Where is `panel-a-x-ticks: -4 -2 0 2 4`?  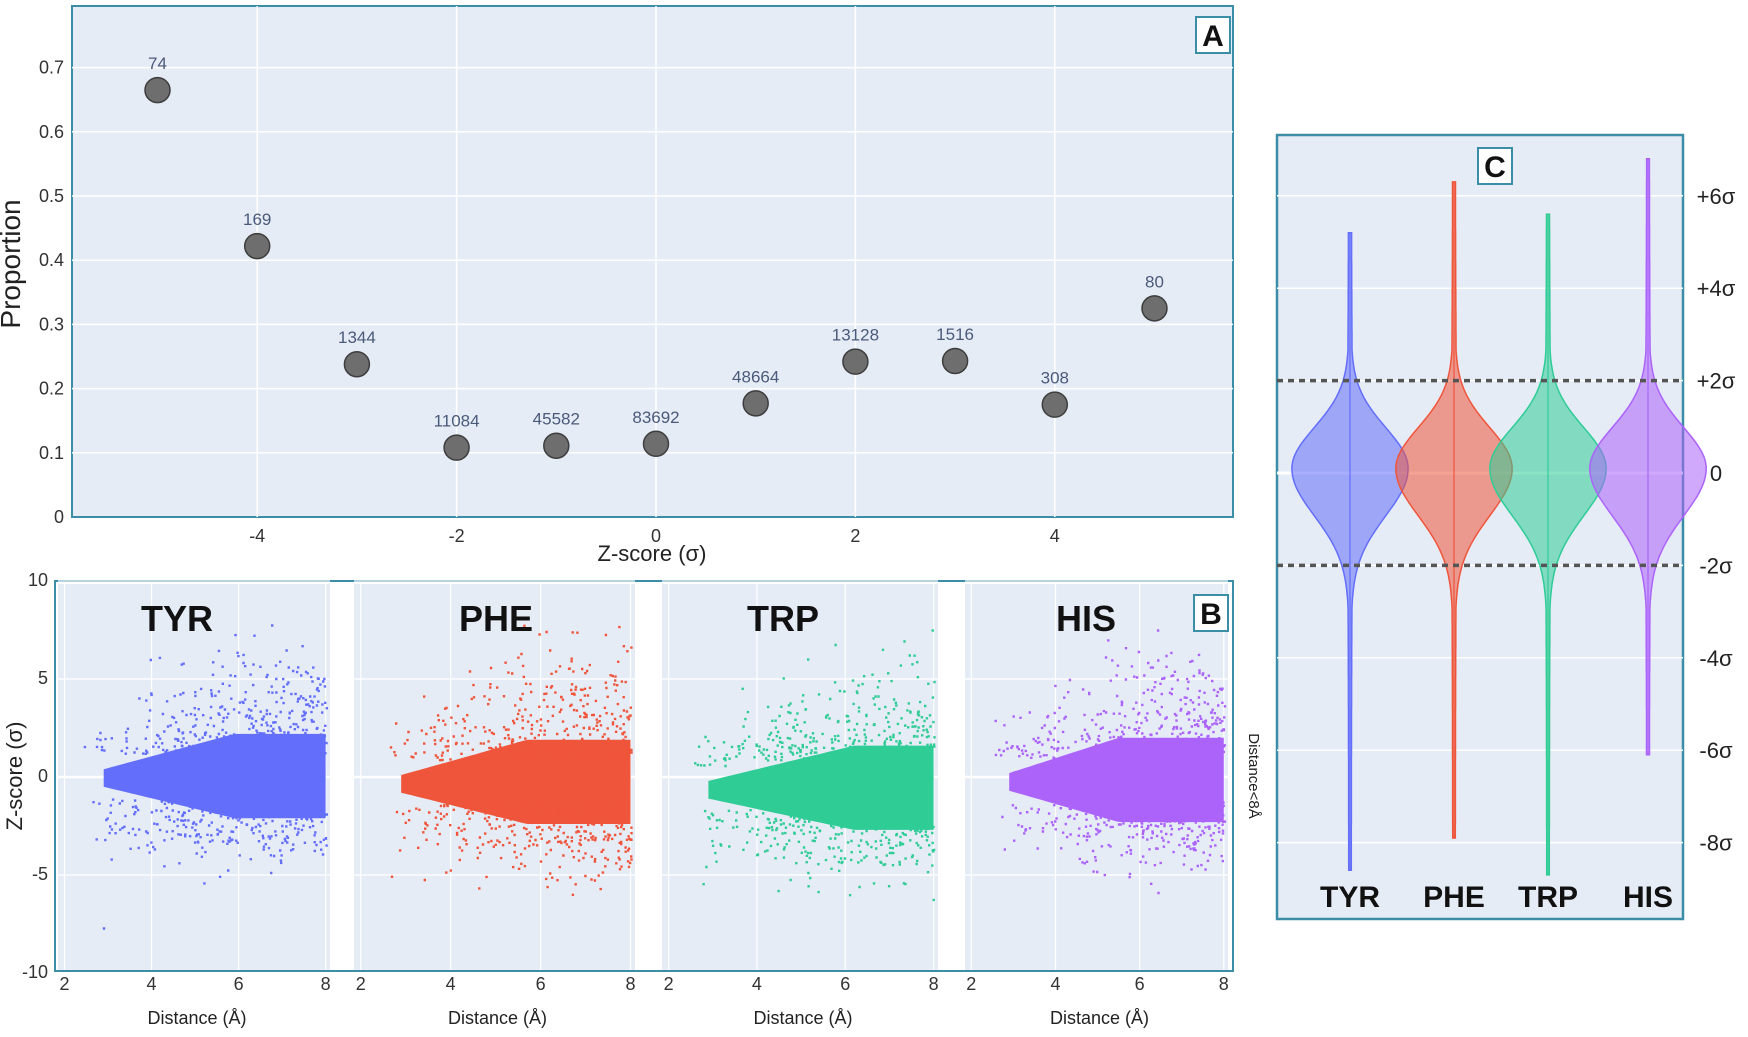 panel-a-x-ticks: -4 -2 0 2 4 is located at coordinates (654, 536).